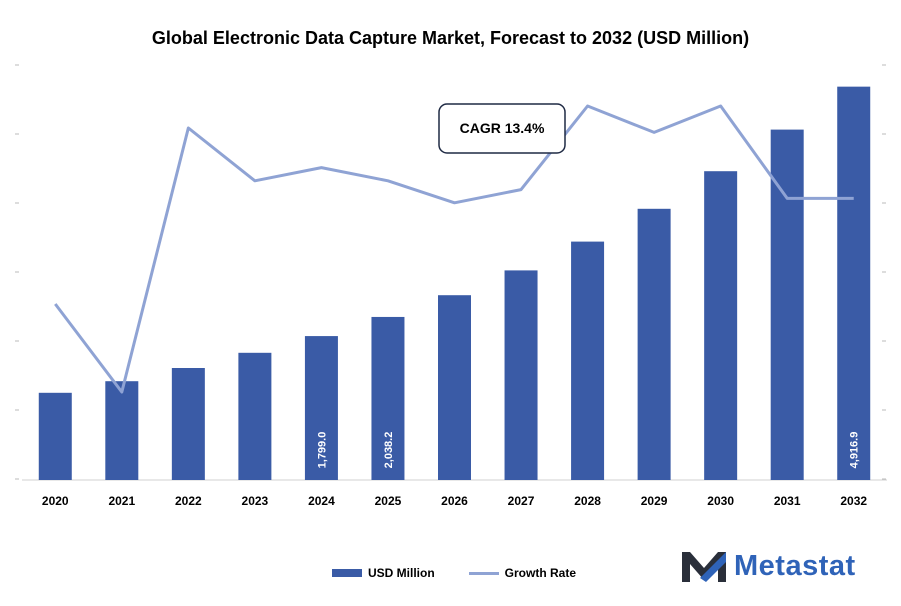 This screenshot has width=901, height=606. Describe the element at coordinates (654, 501) in the screenshot. I see `x-tick-label-2029: 2029` at that location.